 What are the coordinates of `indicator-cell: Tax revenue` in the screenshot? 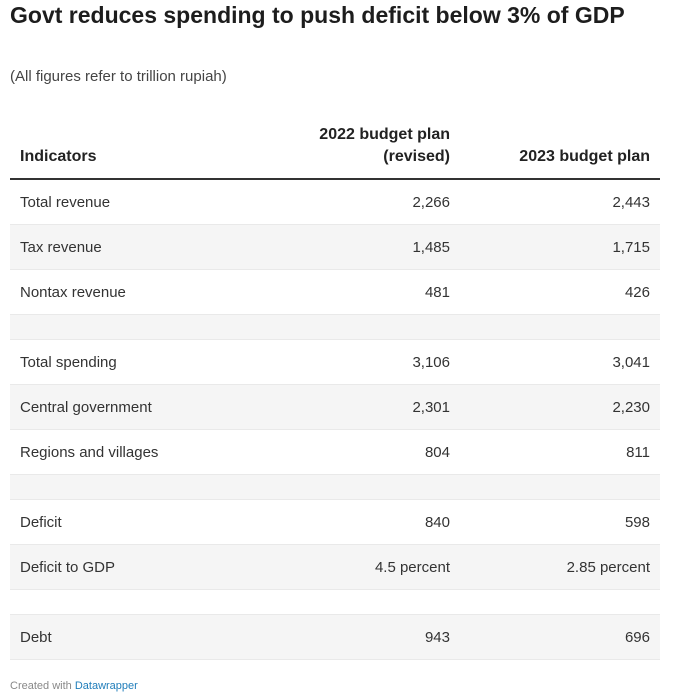 It's located at (61, 247).